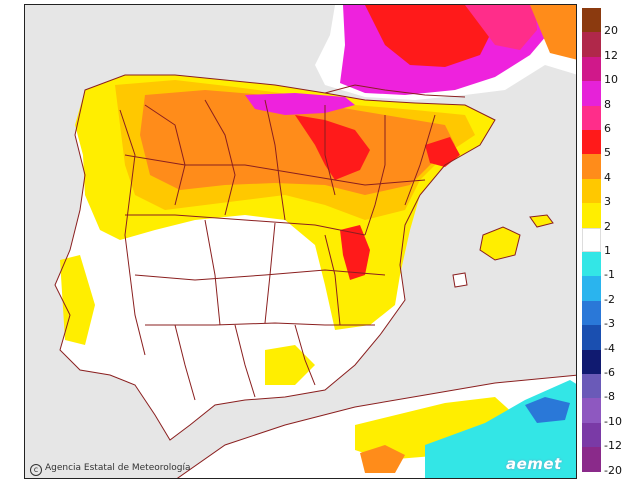 The width and height of the screenshot is (630, 500). What do you see at coordinates (290, 365) in the screenshot?
I see `south-anomaly-2-a` at bounding box center [290, 365].